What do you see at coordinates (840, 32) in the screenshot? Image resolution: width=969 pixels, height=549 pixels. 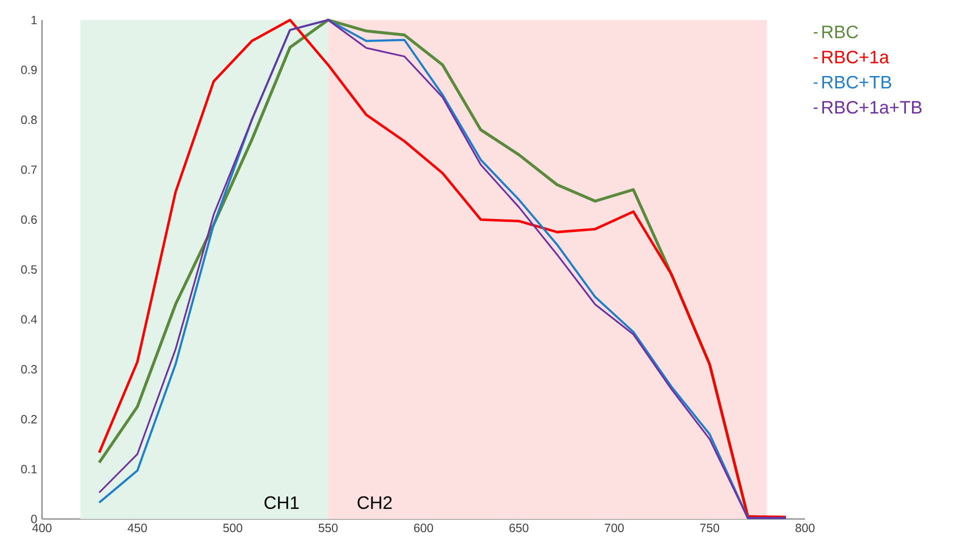 I see `legend-label: RBC` at bounding box center [840, 32].